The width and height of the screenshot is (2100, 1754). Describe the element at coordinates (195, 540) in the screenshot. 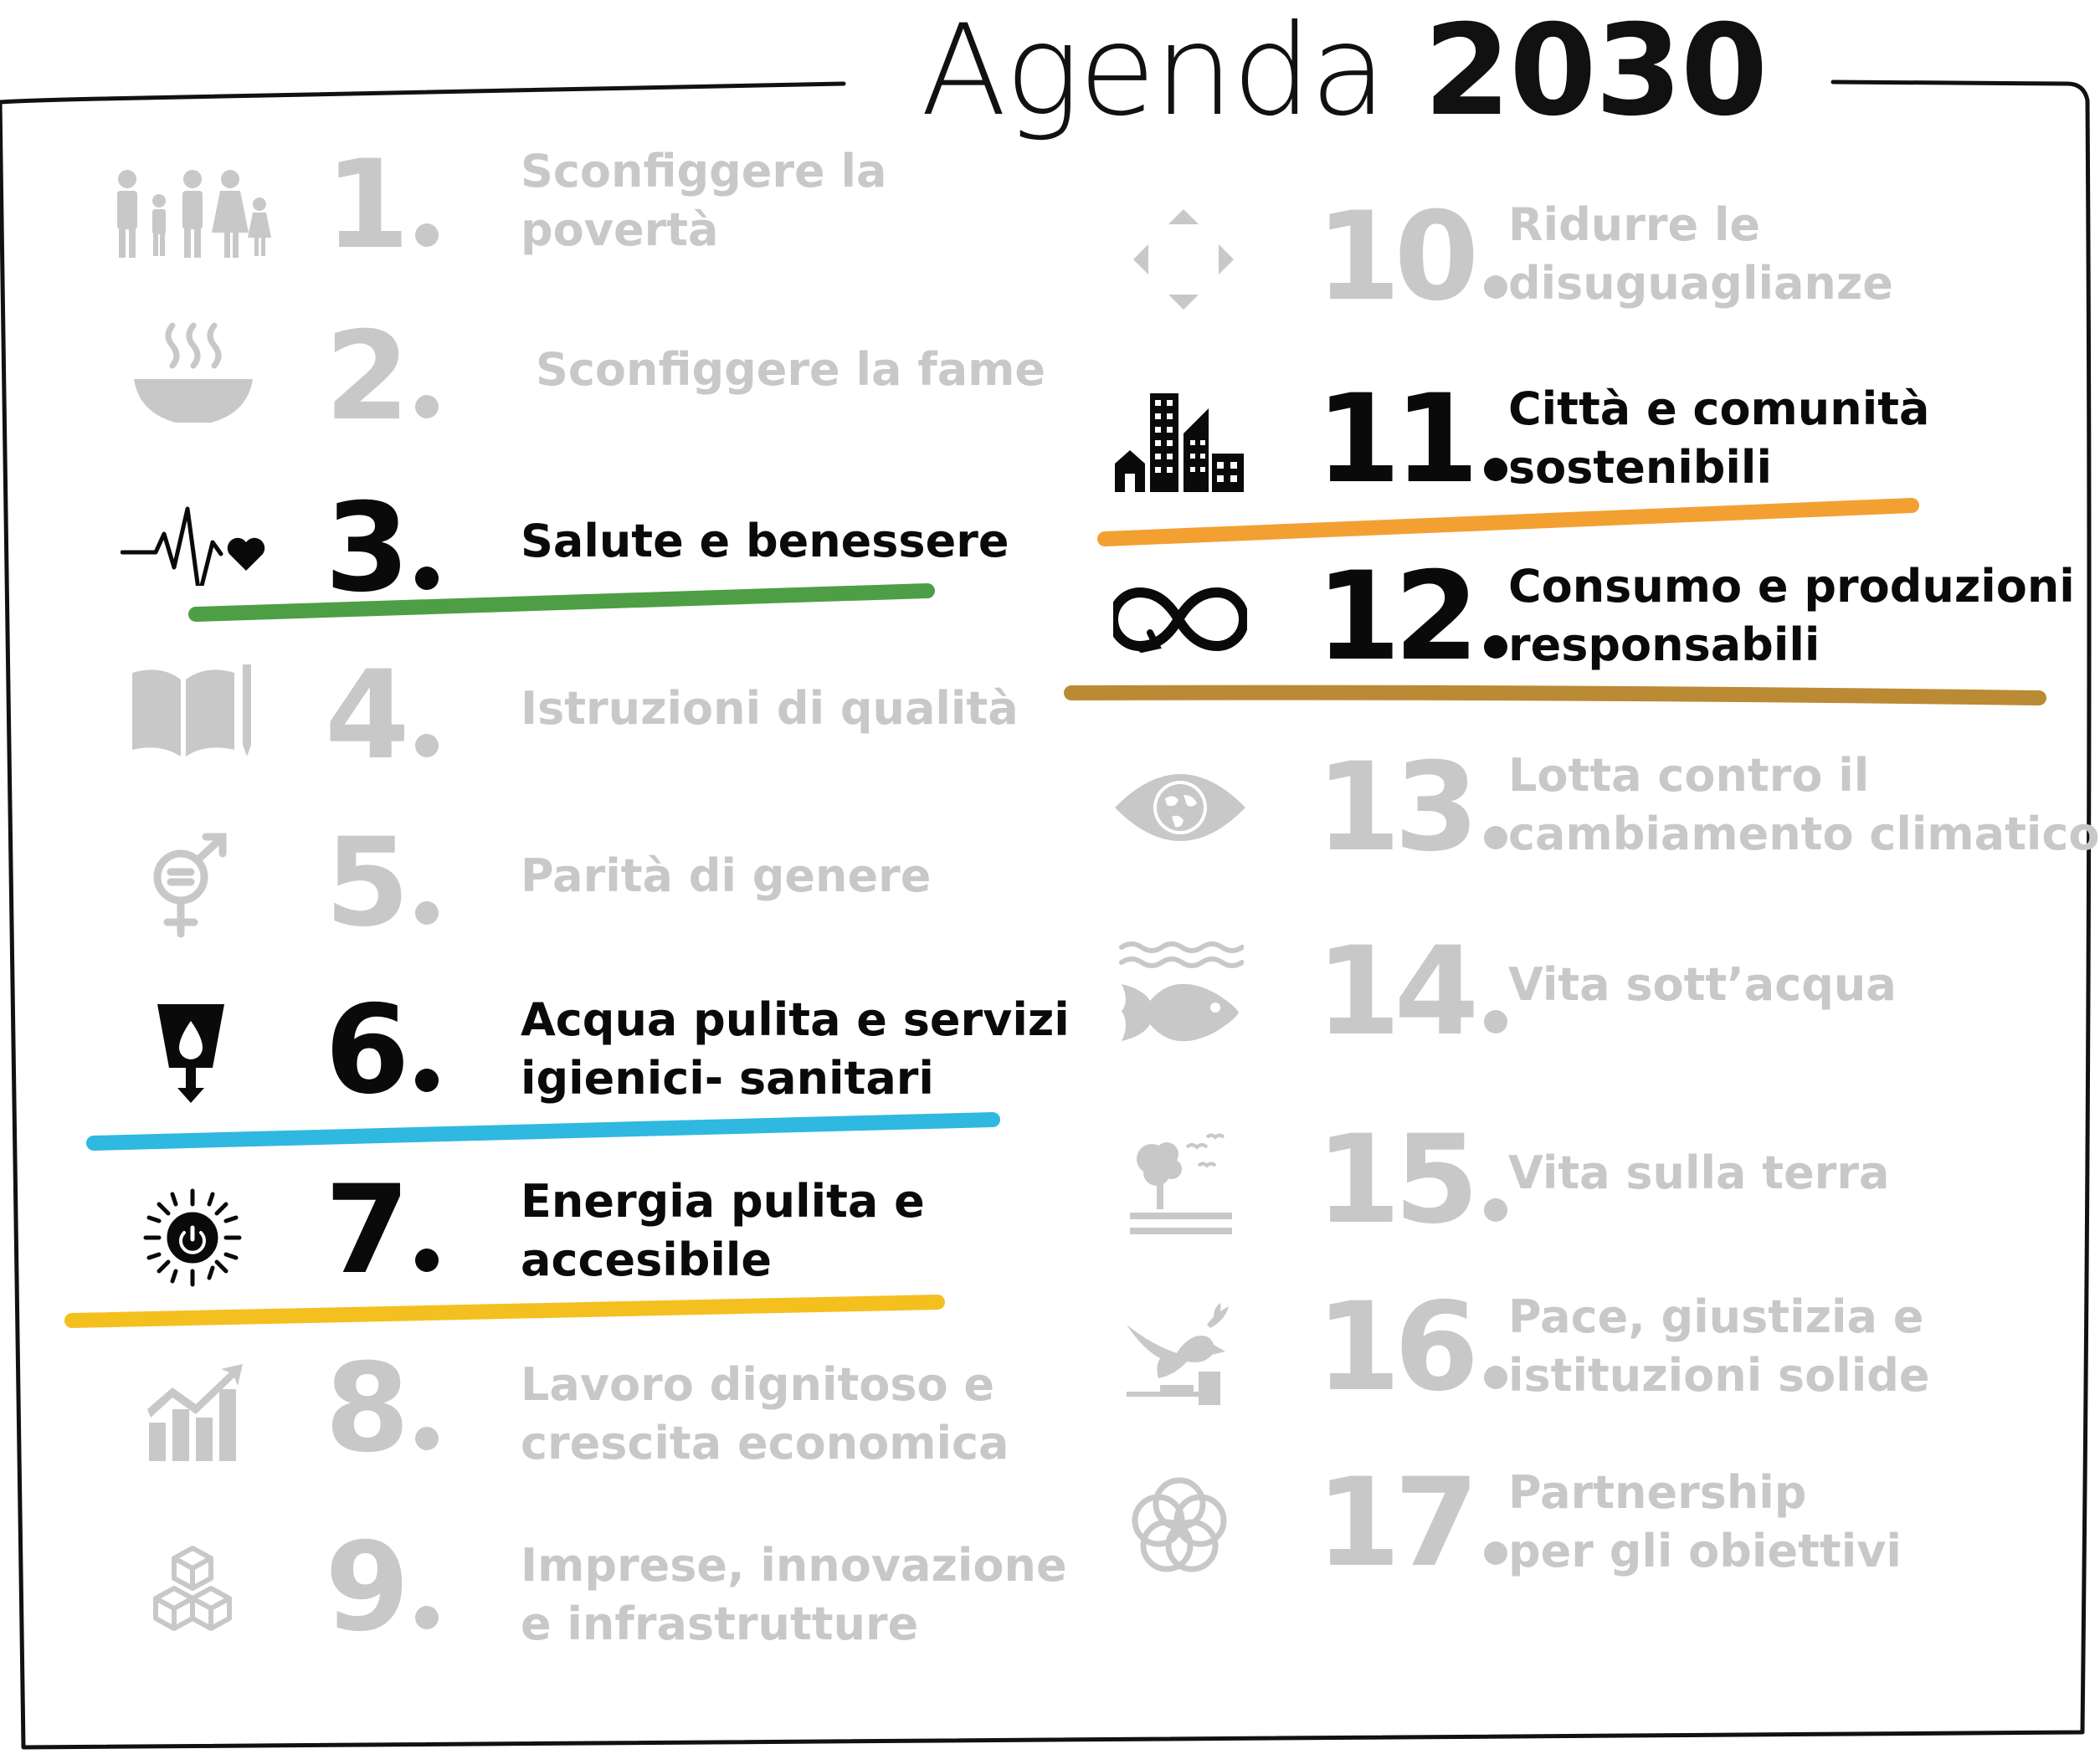

I see `heartbeat-icon` at that location.